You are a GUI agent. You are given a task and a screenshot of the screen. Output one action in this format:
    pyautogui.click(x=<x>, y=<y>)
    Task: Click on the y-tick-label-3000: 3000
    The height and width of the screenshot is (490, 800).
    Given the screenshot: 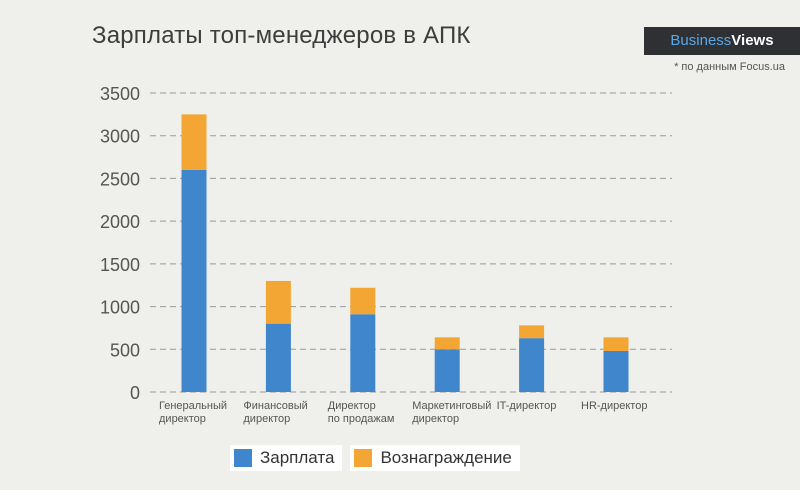 What is the action you would take?
    pyautogui.click(x=120, y=137)
    